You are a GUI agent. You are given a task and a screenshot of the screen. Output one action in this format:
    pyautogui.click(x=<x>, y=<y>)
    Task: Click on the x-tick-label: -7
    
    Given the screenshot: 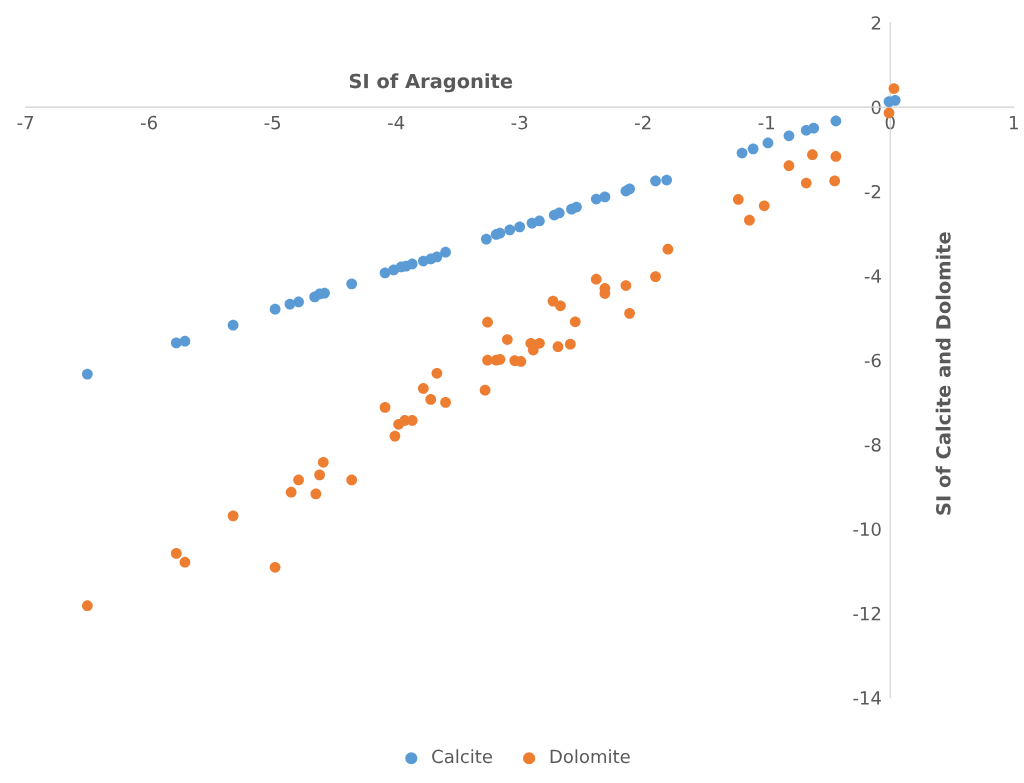 What is the action you would take?
    pyautogui.click(x=25, y=122)
    